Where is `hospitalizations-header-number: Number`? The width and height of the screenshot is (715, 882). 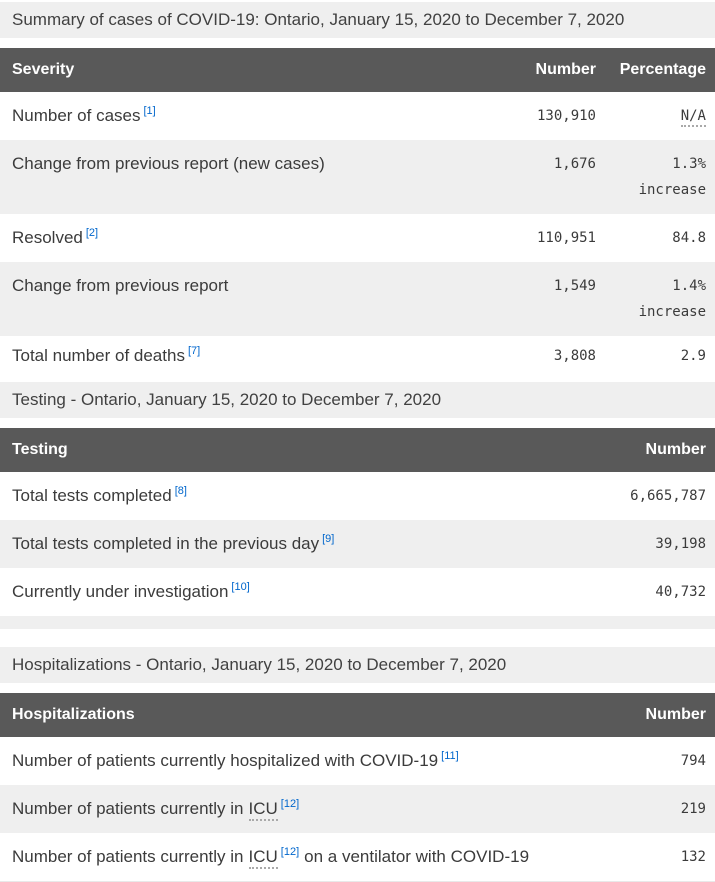
hospitalizations-header-number: Number is located at coordinates (675, 714).